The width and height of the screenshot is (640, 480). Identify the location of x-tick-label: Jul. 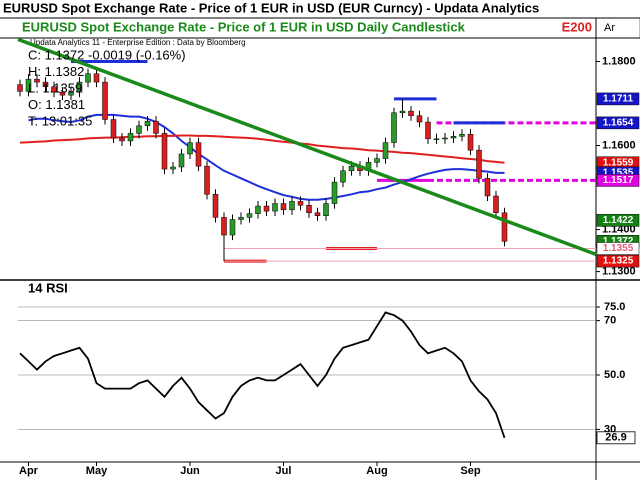
(284, 471).